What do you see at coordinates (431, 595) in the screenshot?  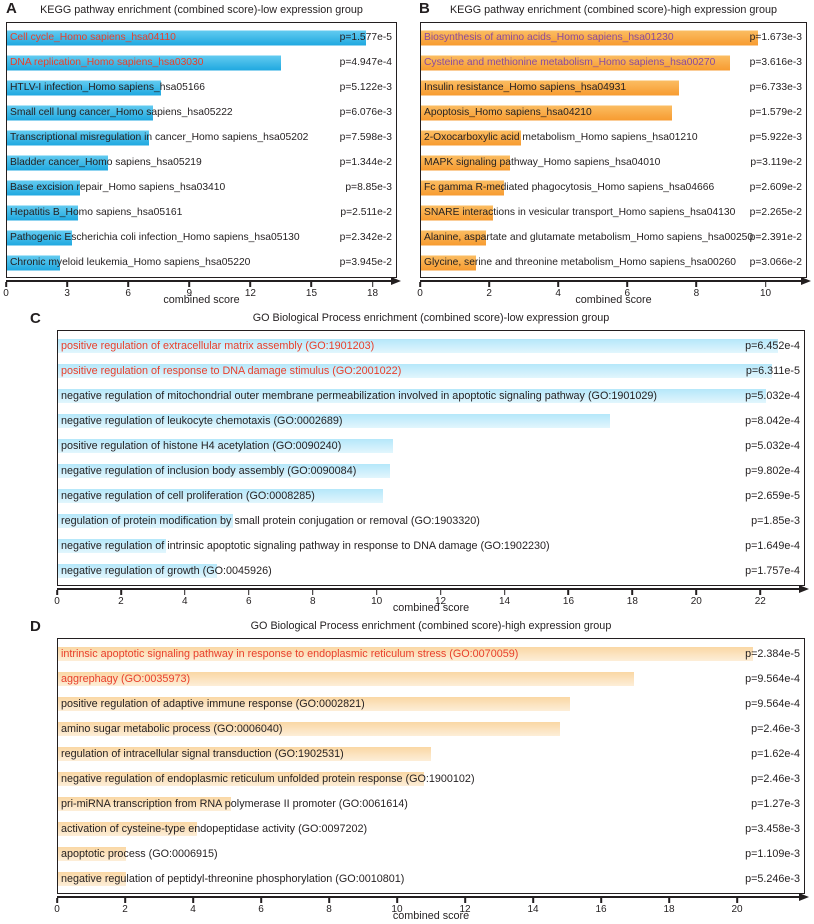 I see `x-axis: 0 2 4 6 8 10 12 14 16 18 20 22` at bounding box center [431, 595].